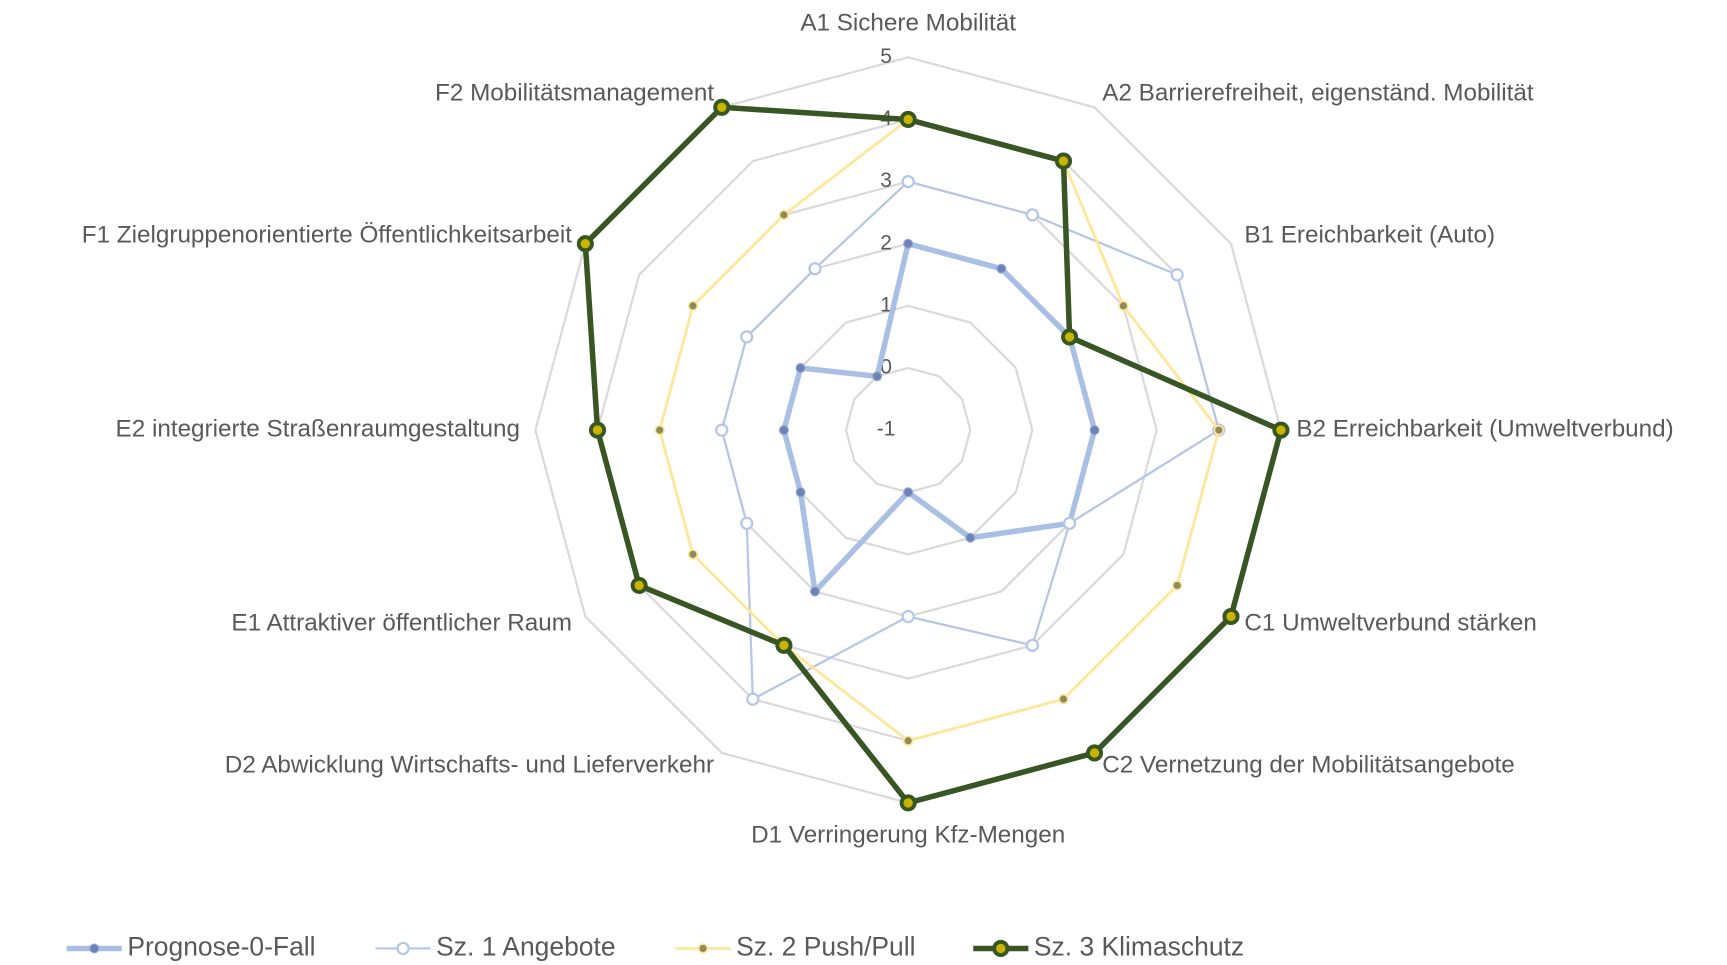 This screenshot has width=1727, height=965. What do you see at coordinates (318, 429) in the screenshot?
I see `category-label: E2 integrierte Straßenraumgestaltung` at bounding box center [318, 429].